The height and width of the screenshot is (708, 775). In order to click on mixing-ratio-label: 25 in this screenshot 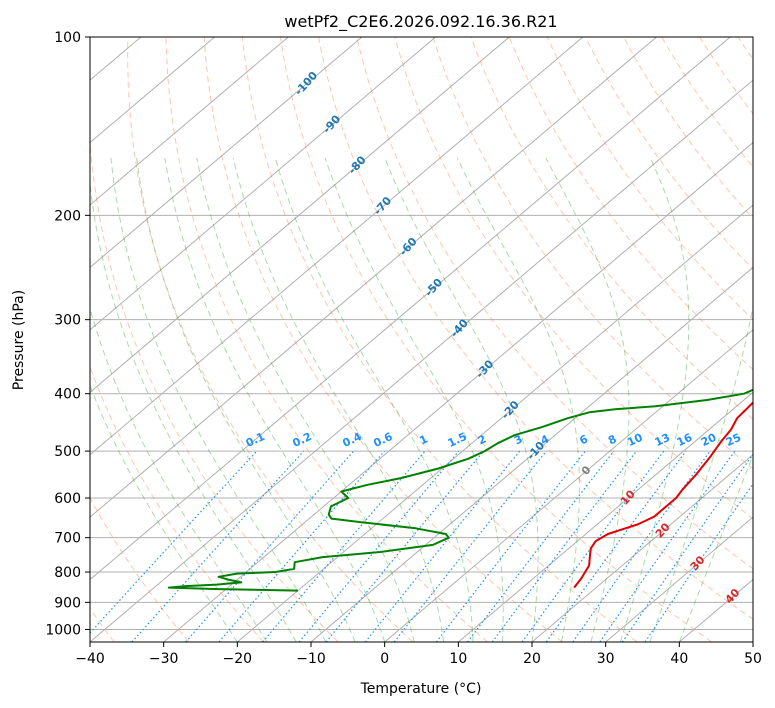, I will do `click(733, 440)`.